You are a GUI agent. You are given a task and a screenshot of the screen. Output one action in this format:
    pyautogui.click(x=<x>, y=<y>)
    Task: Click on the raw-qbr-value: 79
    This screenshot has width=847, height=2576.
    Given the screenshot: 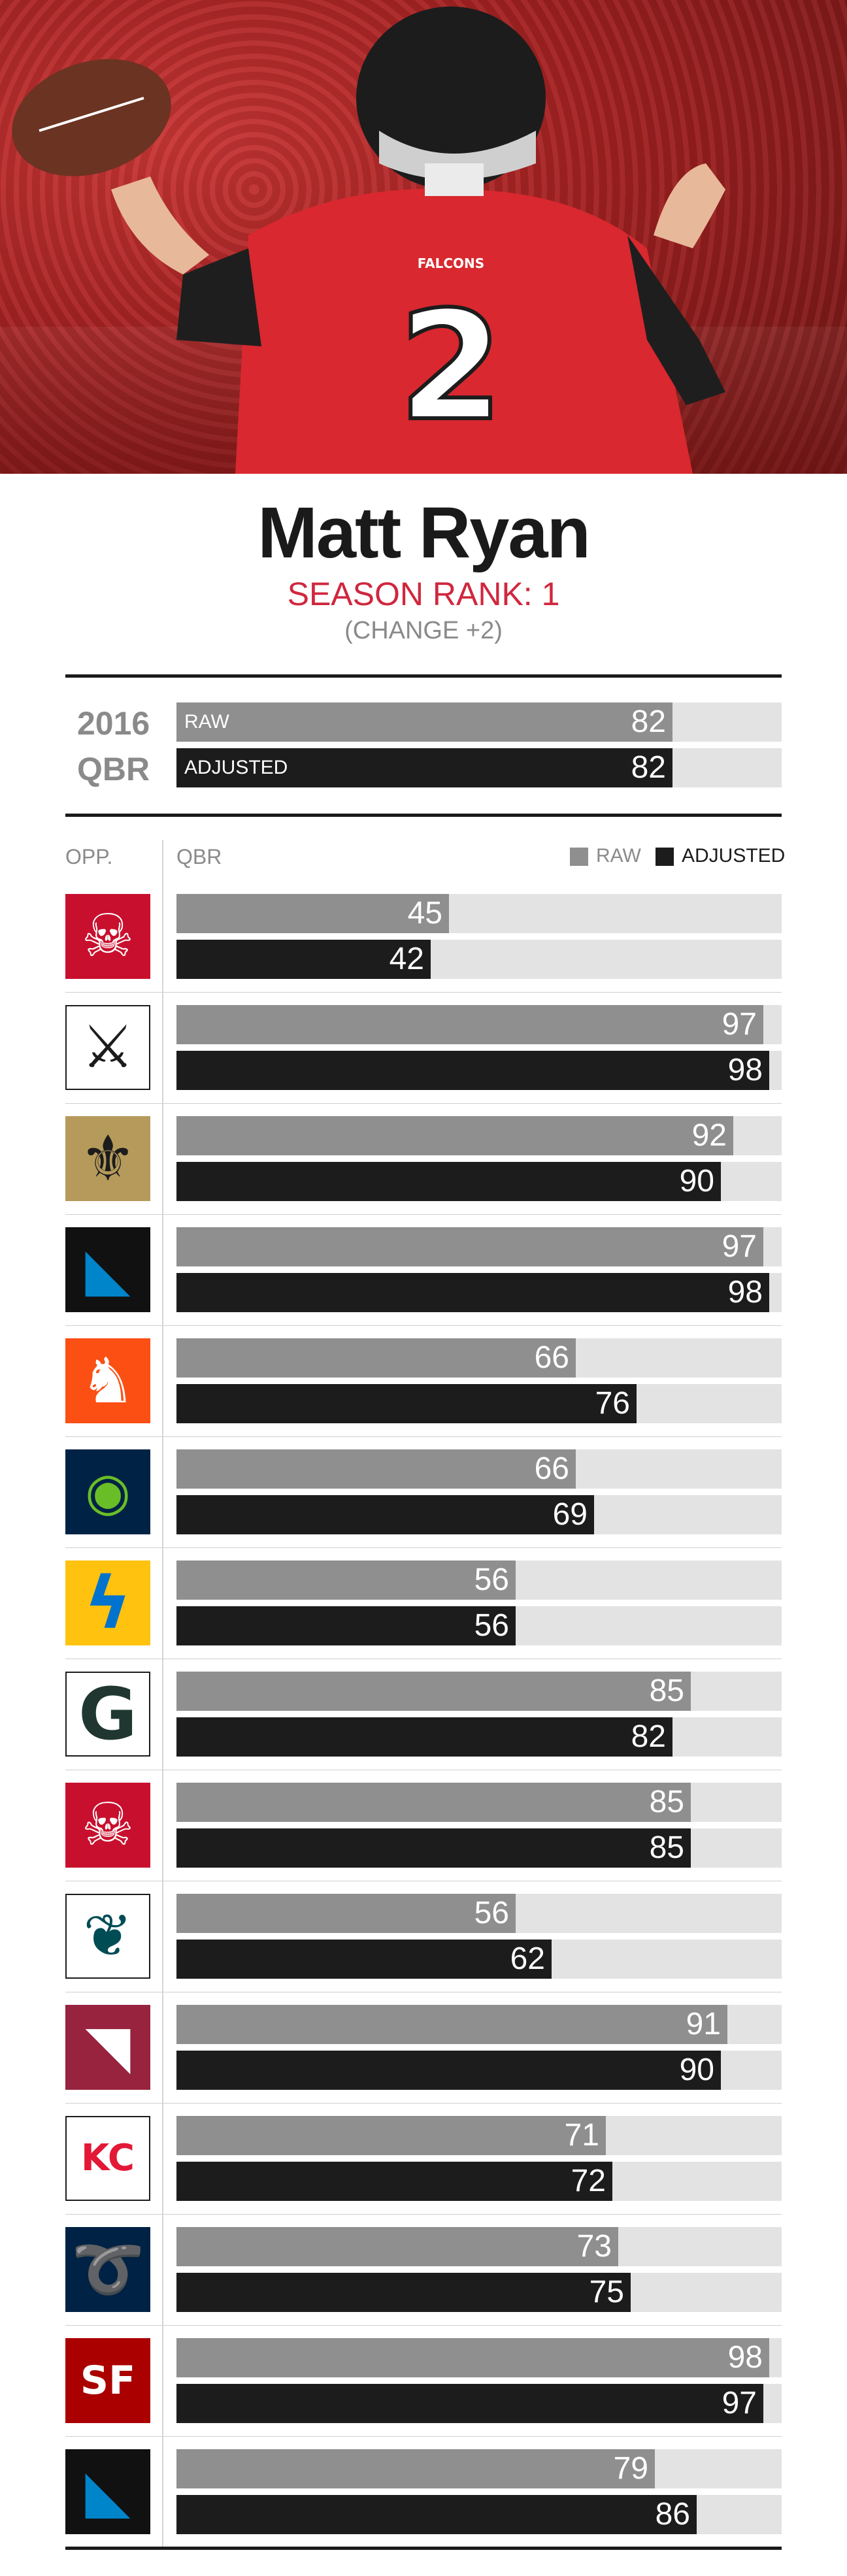 What is the action you would take?
    pyautogui.click(x=630, y=2468)
    